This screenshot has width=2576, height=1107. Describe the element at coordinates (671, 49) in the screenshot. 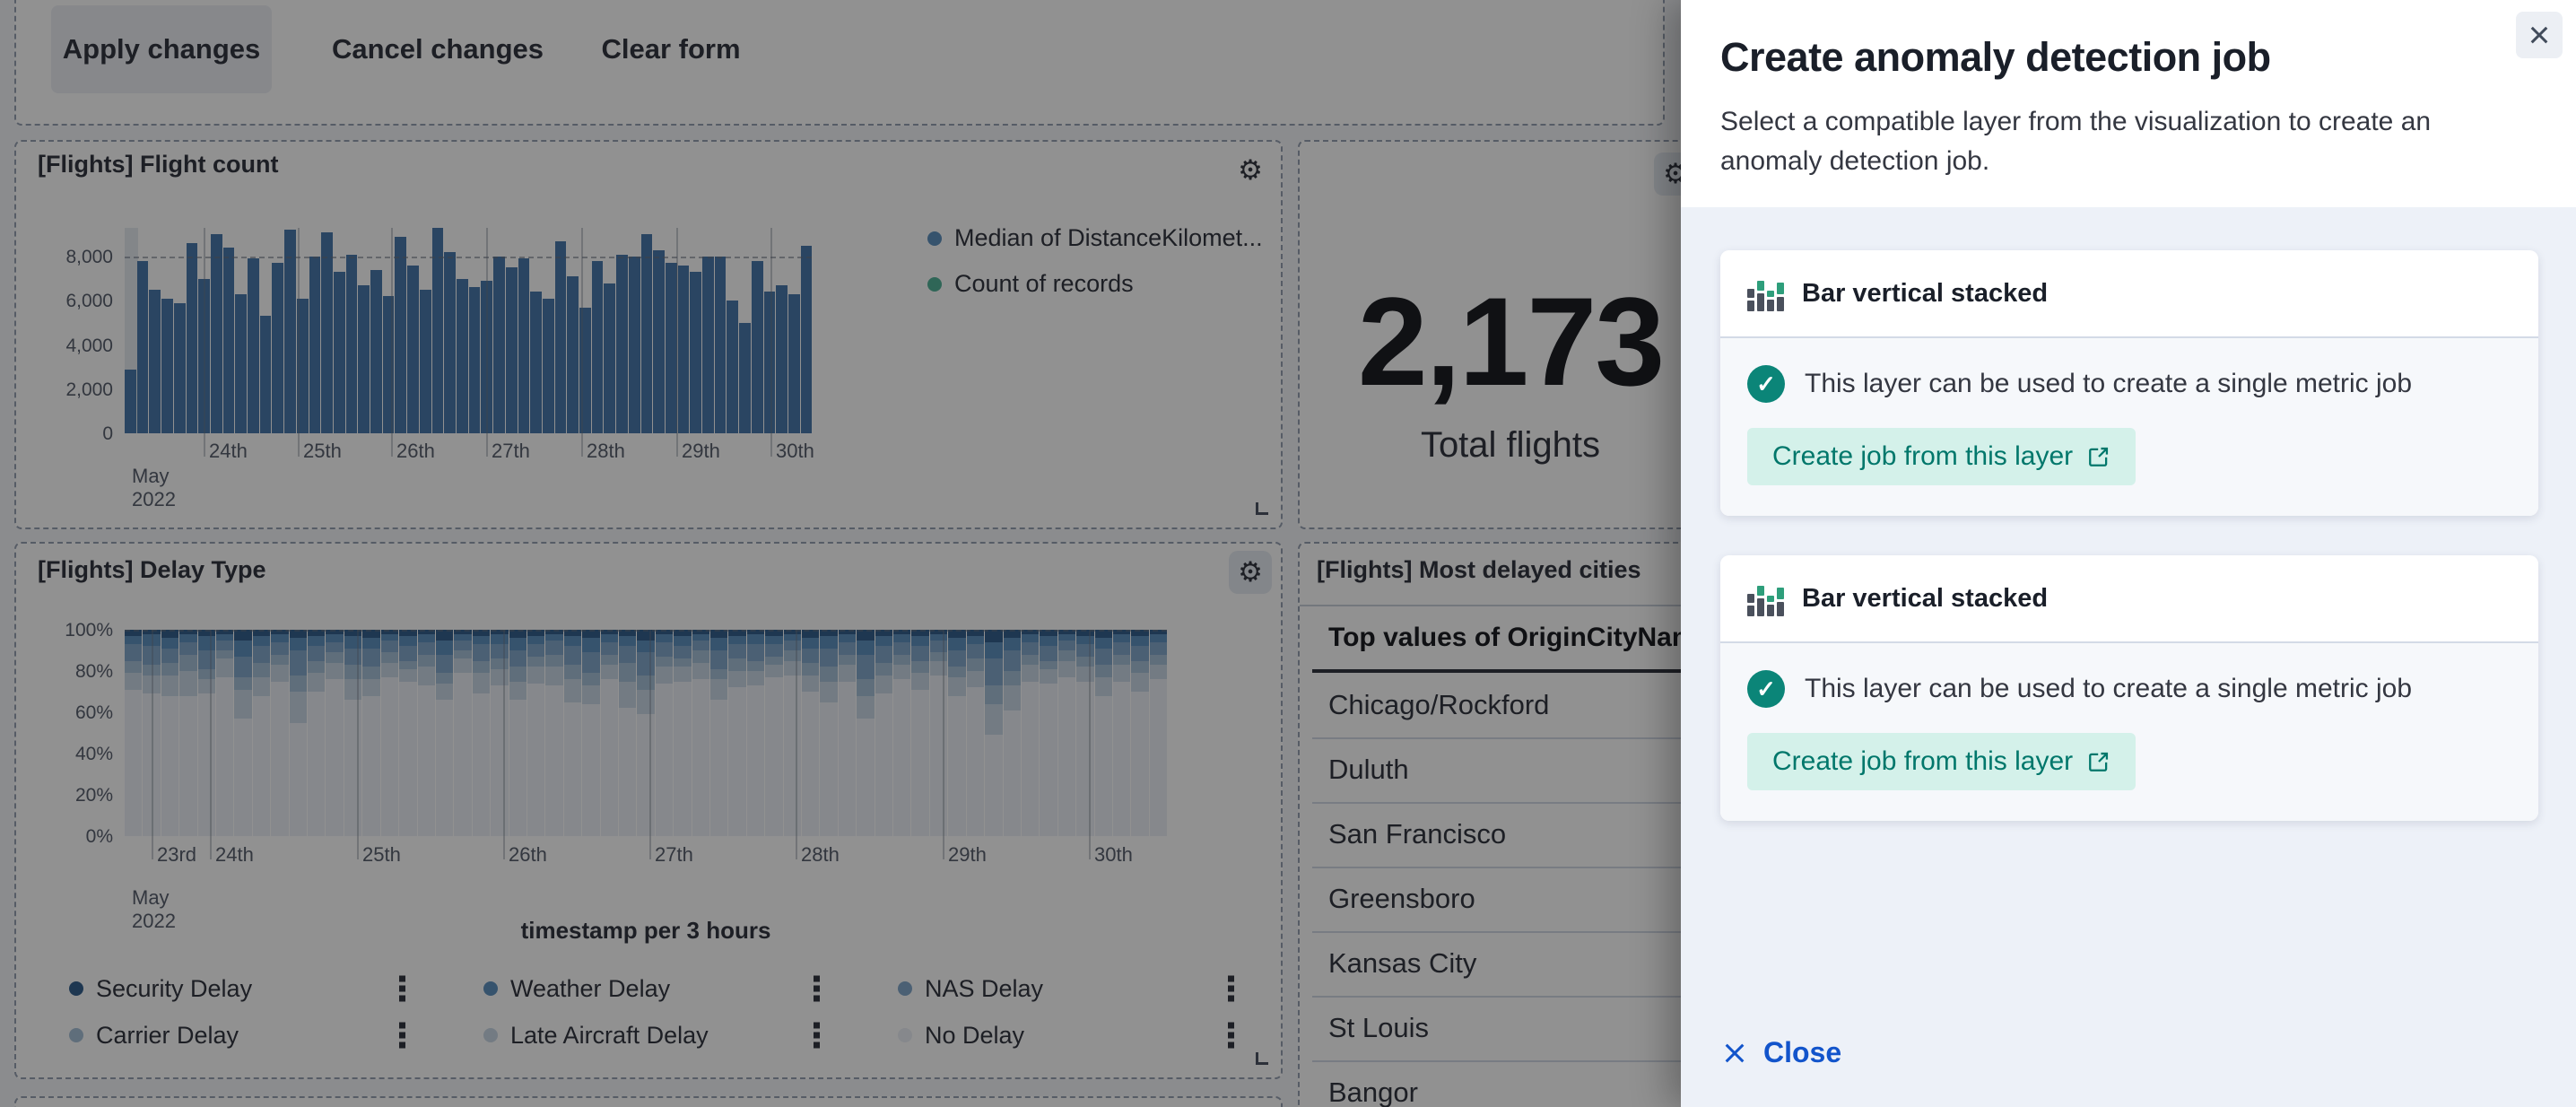

I see `clear-form-button: Clear form` at that location.